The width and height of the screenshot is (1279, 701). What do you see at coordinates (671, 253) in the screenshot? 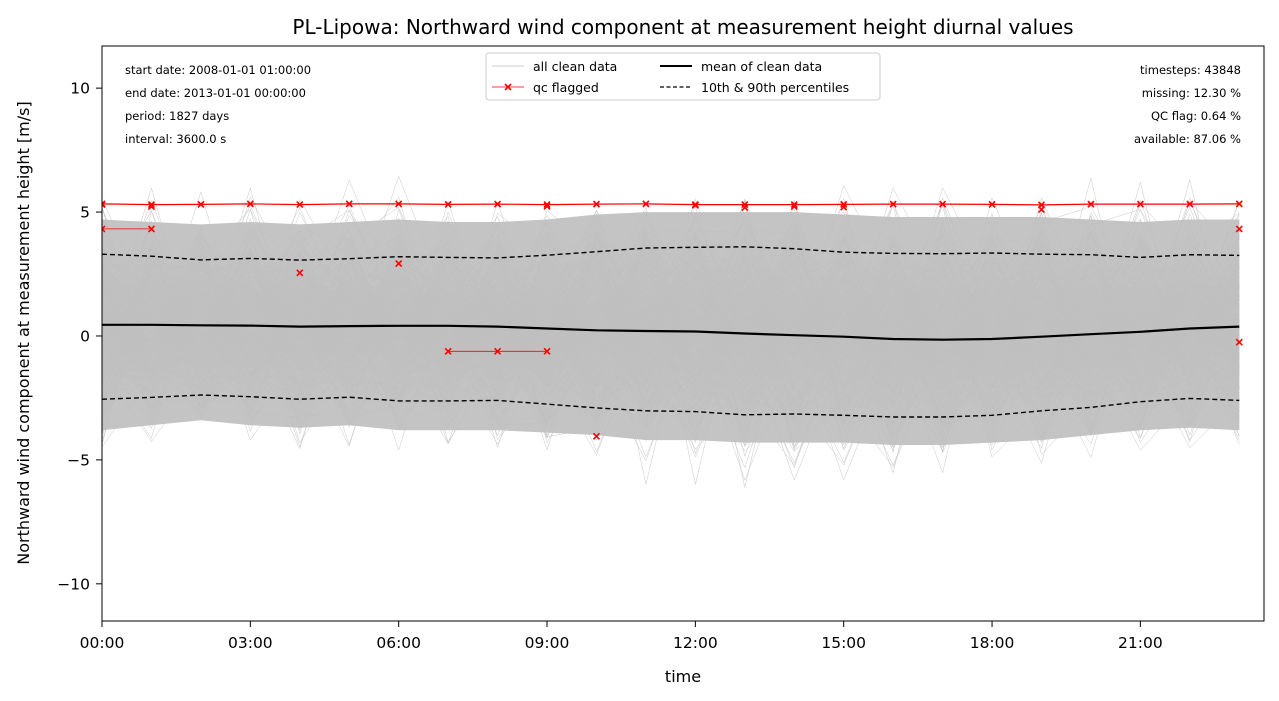
I see `percentile-90-line` at bounding box center [671, 253].